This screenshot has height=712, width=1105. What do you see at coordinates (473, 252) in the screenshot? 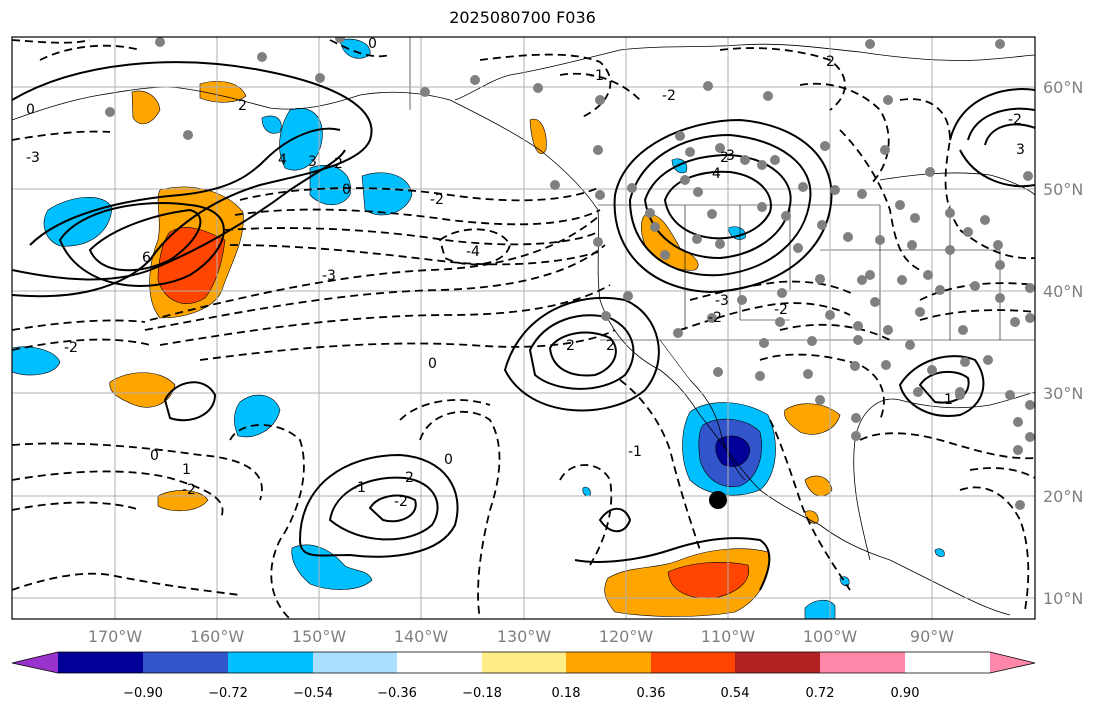
I see `contour-label: -4` at bounding box center [473, 252].